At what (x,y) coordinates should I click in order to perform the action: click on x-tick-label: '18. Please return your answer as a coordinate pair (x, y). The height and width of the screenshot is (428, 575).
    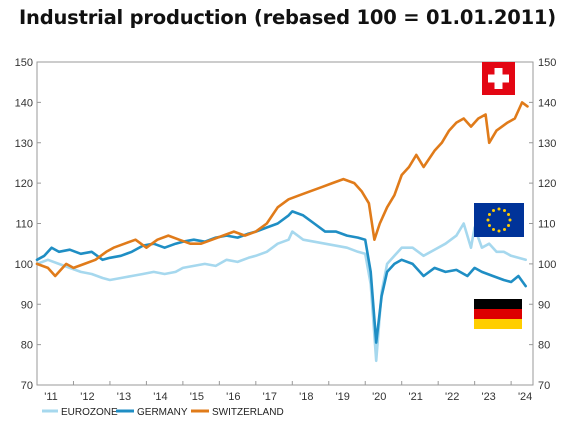
    Looking at the image, I should click on (306, 397).